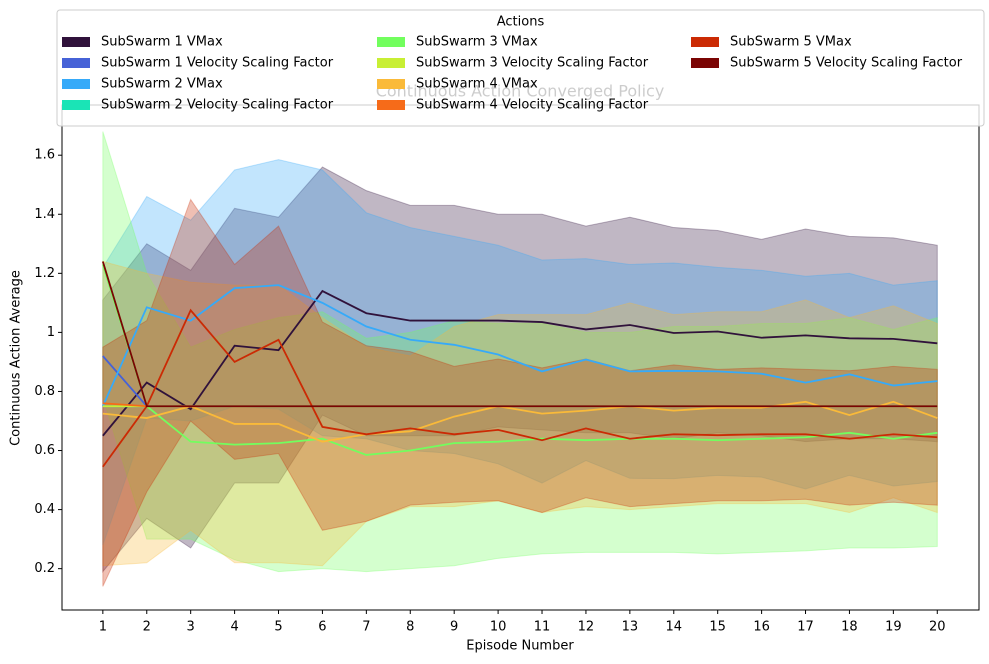 This screenshot has height=664, width=989. Describe the element at coordinates (477, 84) in the screenshot. I see `legend-label: SubSwarm 4 VMax` at that location.